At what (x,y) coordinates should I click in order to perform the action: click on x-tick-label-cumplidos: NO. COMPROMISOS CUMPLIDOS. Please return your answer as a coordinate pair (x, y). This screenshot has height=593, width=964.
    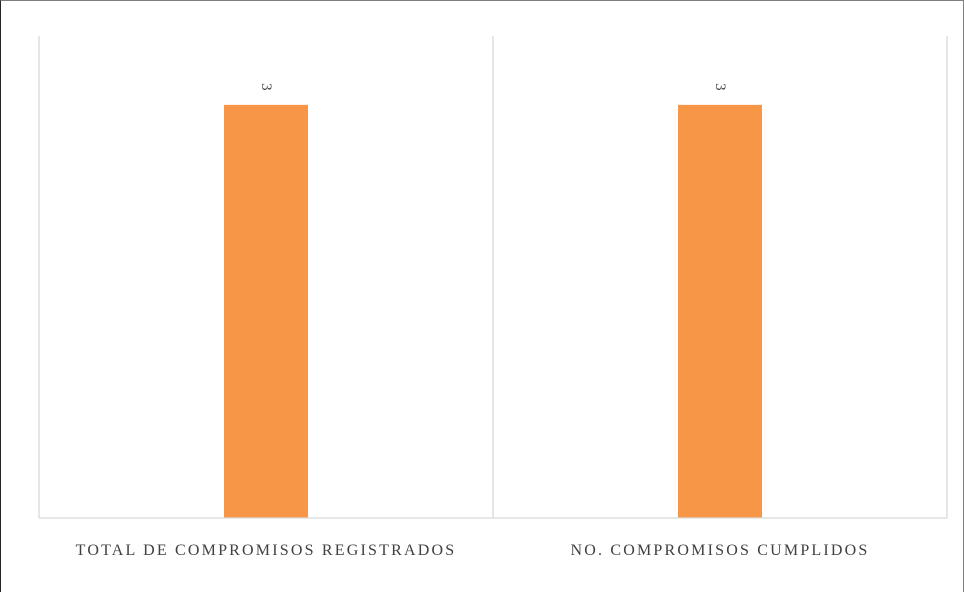
    Looking at the image, I should click on (720, 550).